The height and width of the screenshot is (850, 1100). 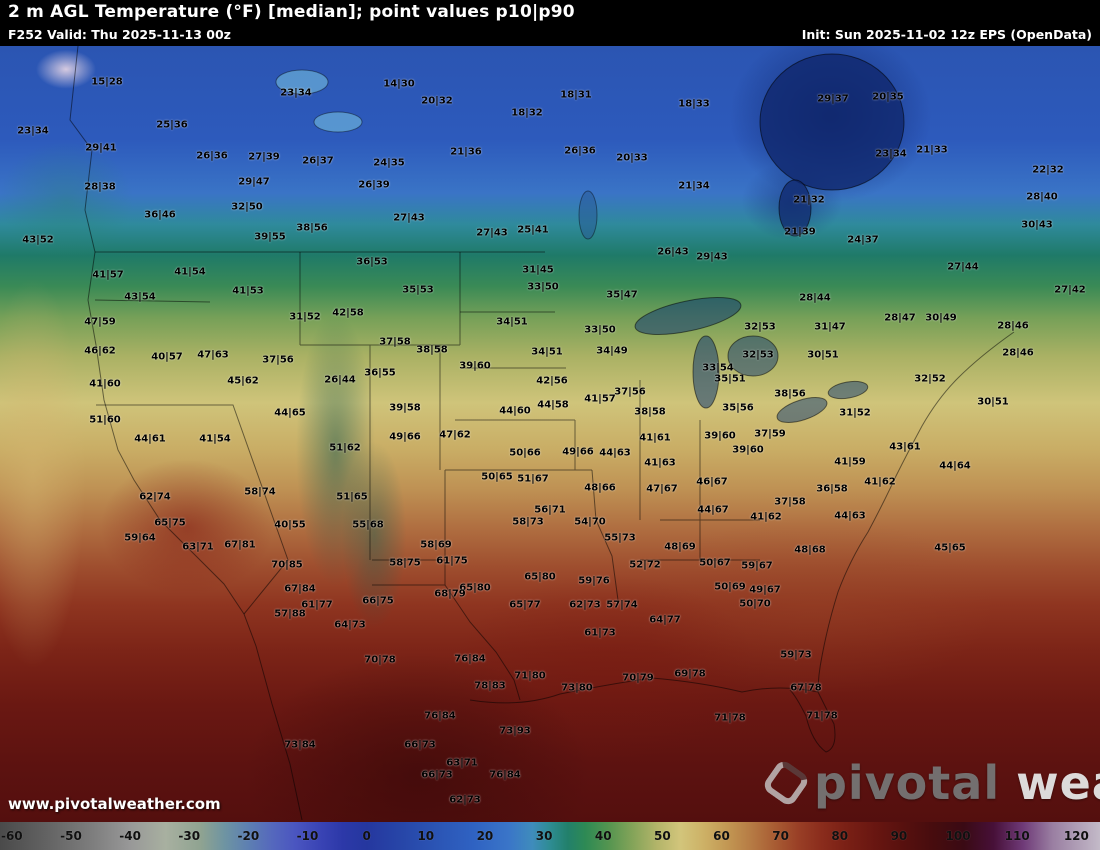 I want to click on colorbar-tick: -50, so click(x=71, y=836).